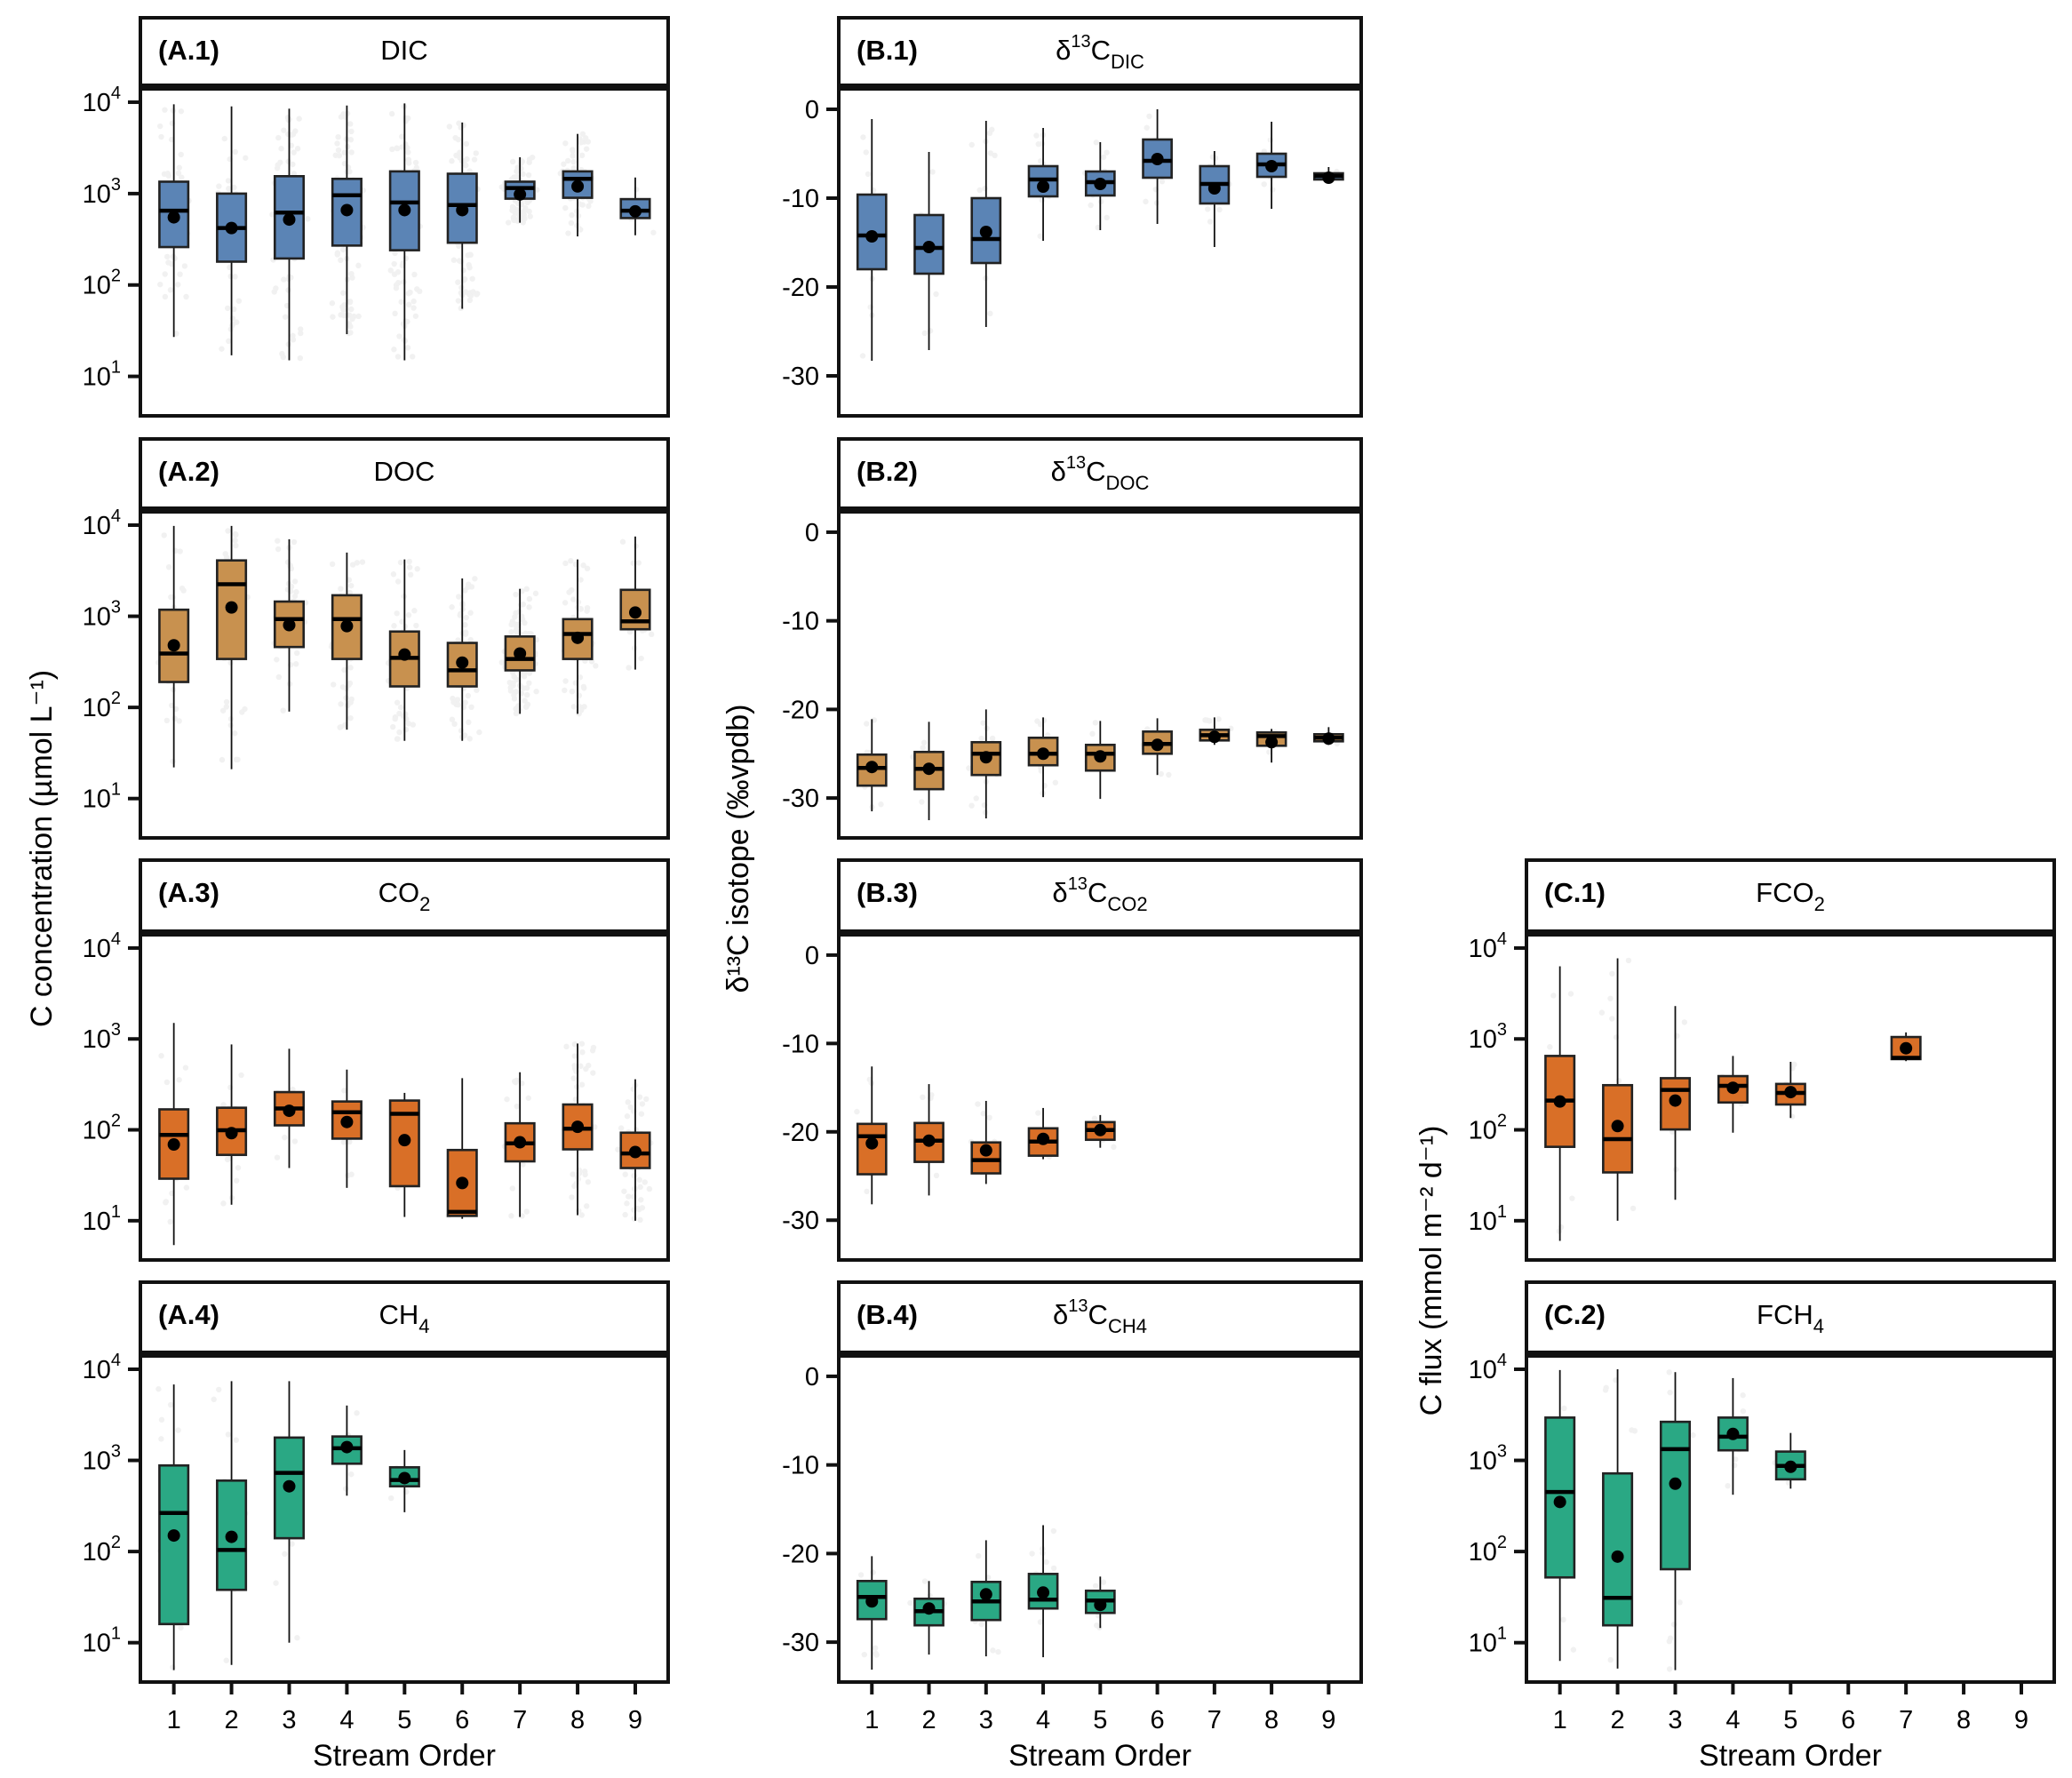 Image resolution: width=2072 pixels, height=1778 pixels. What do you see at coordinates (102, 1367) in the screenshot?
I see `y-tick-label: 10⁴` at bounding box center [102, 1367].